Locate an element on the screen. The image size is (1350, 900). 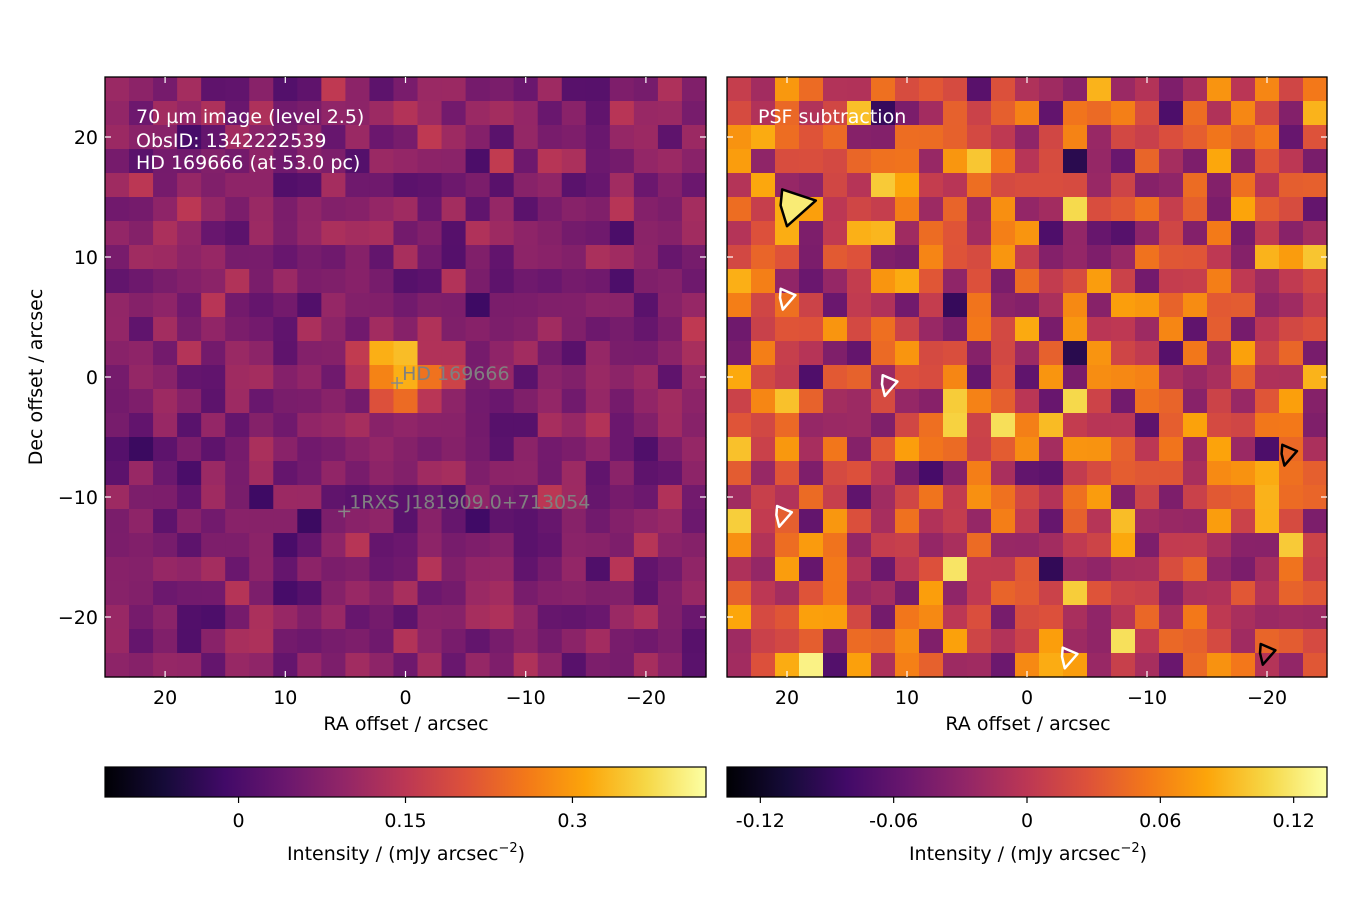
colorbar-tick-label: 0.15 is located at coordinates (405, 821).